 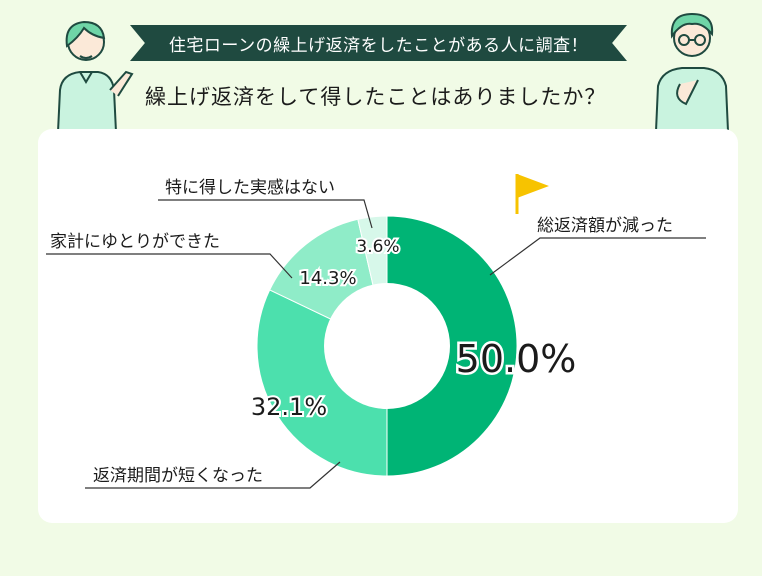 I want to click on banner-title: 住宅ローンの繰上げ返済をしたことがある人に調査！, so click(x=378, y=45).